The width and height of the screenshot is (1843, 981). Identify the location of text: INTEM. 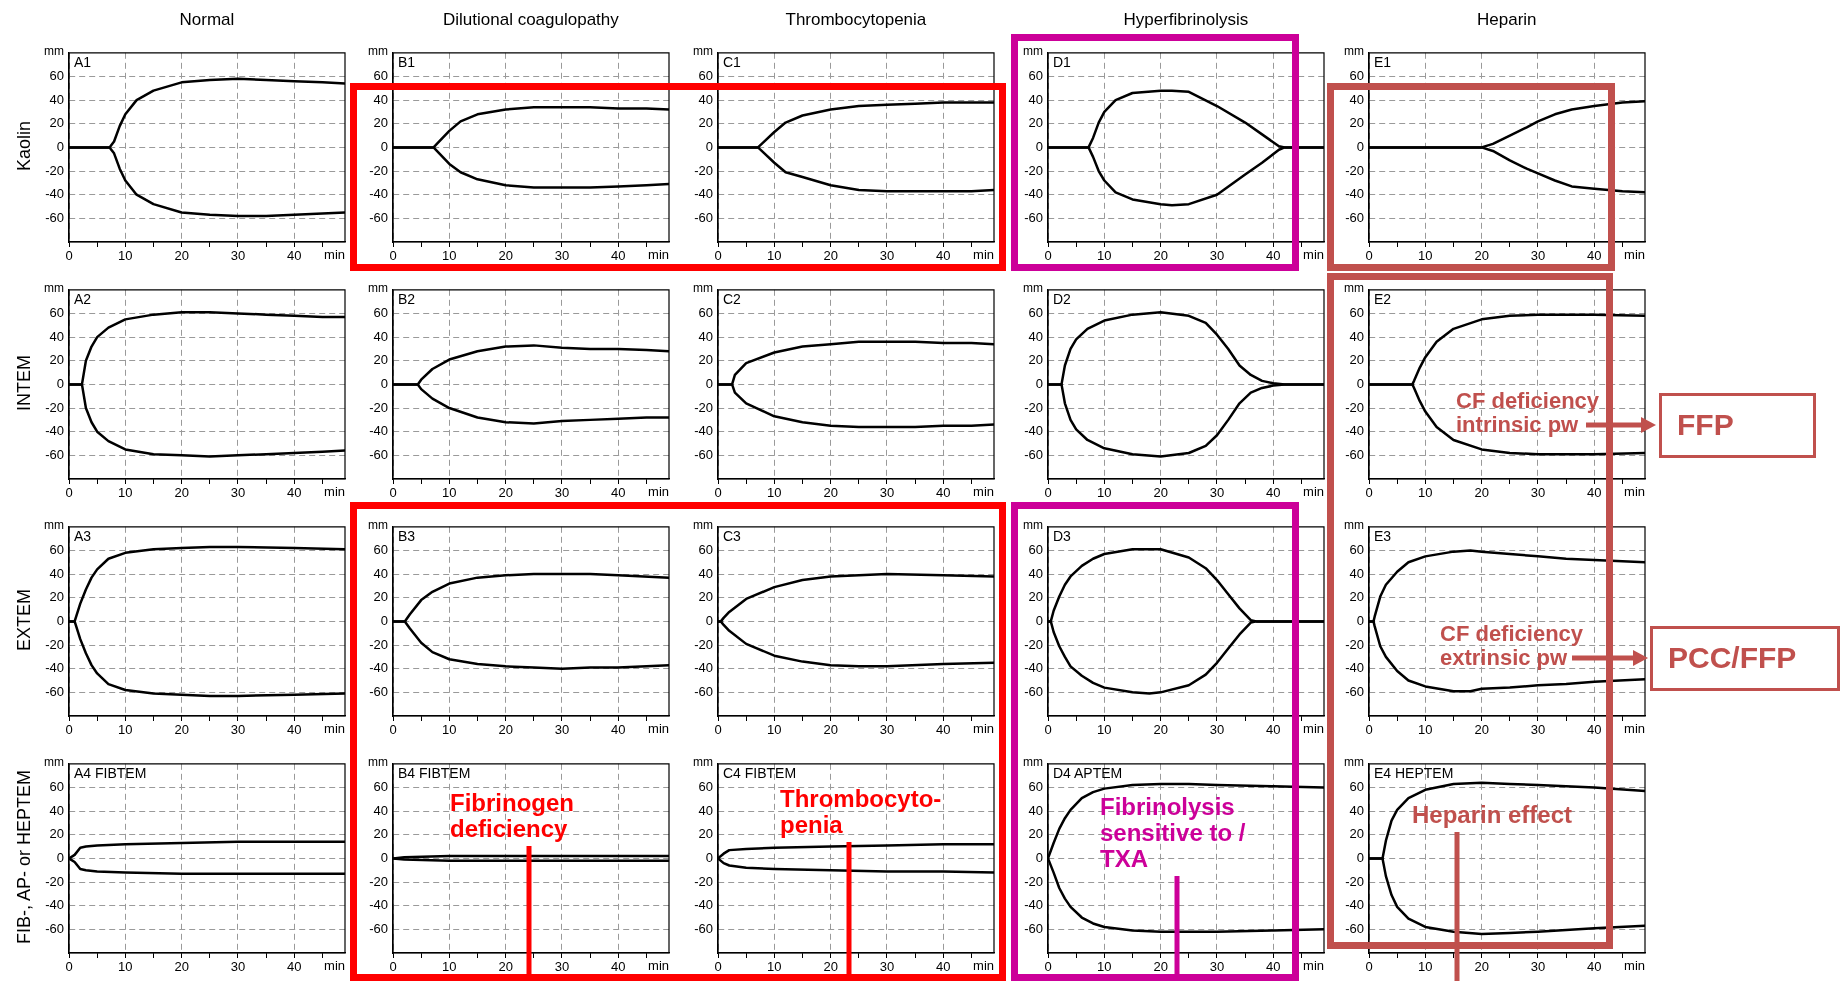
(24, 383).